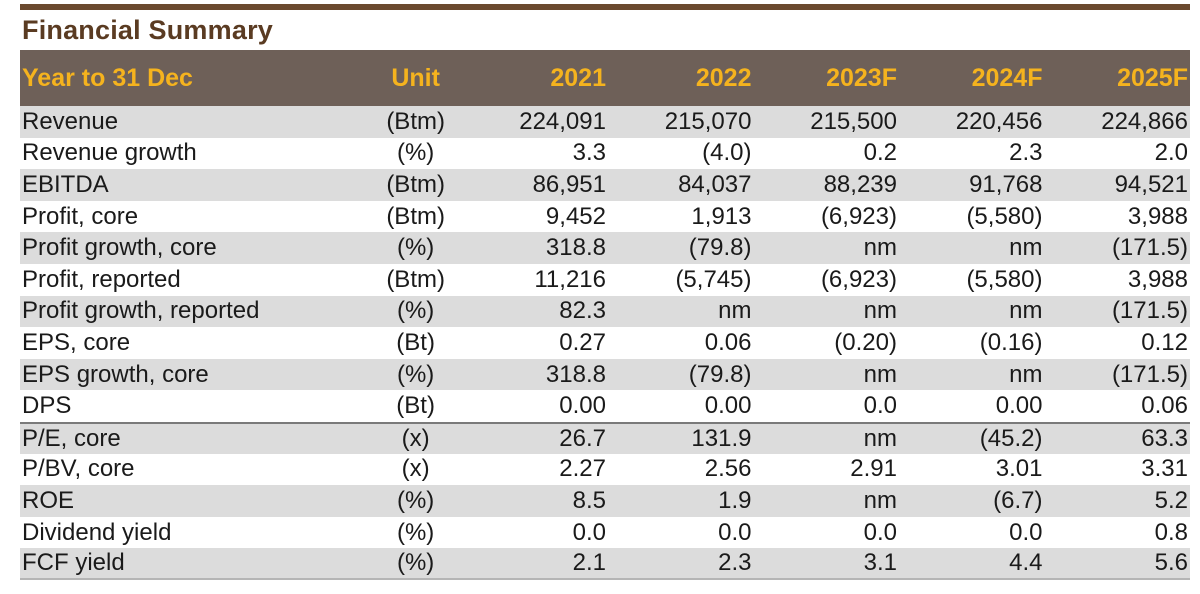 This screenshot has height=594, width=1200. Describe the element at coordinates (721, 216) in the screenshot. I see `row-value: 1,913` at that location.